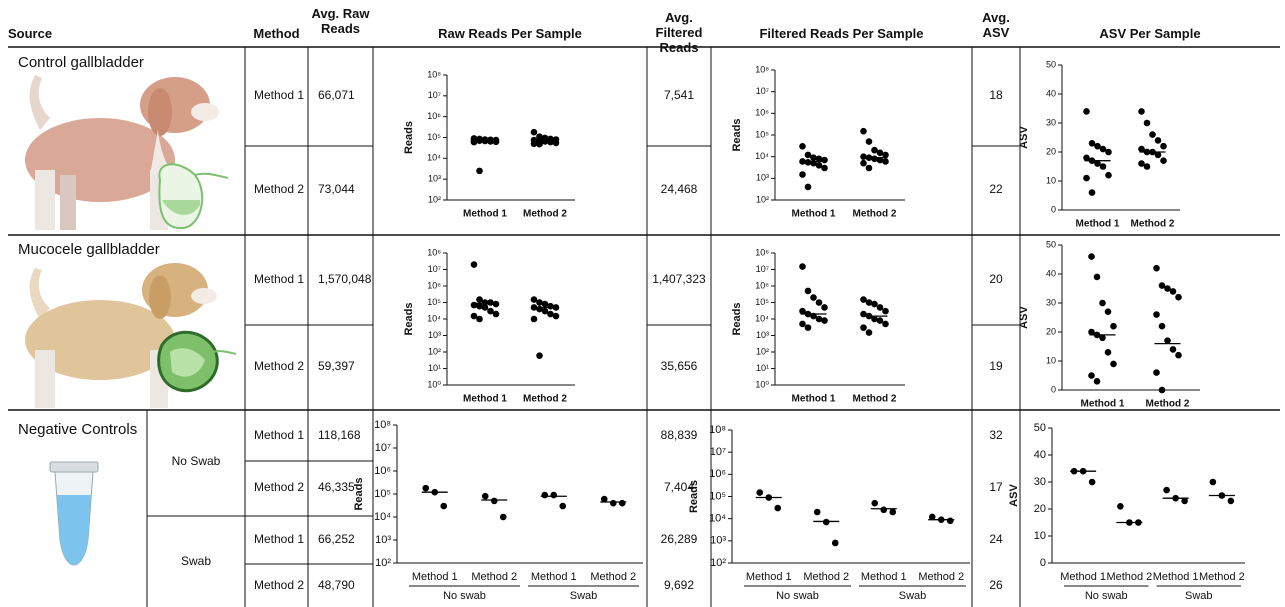 The height and width of the screenshot is (607, 1285). What do you see at coordinates (996, 585) in the screenshot?
I see `avg-asv-cell: 26` at bounding box center [996, 585].